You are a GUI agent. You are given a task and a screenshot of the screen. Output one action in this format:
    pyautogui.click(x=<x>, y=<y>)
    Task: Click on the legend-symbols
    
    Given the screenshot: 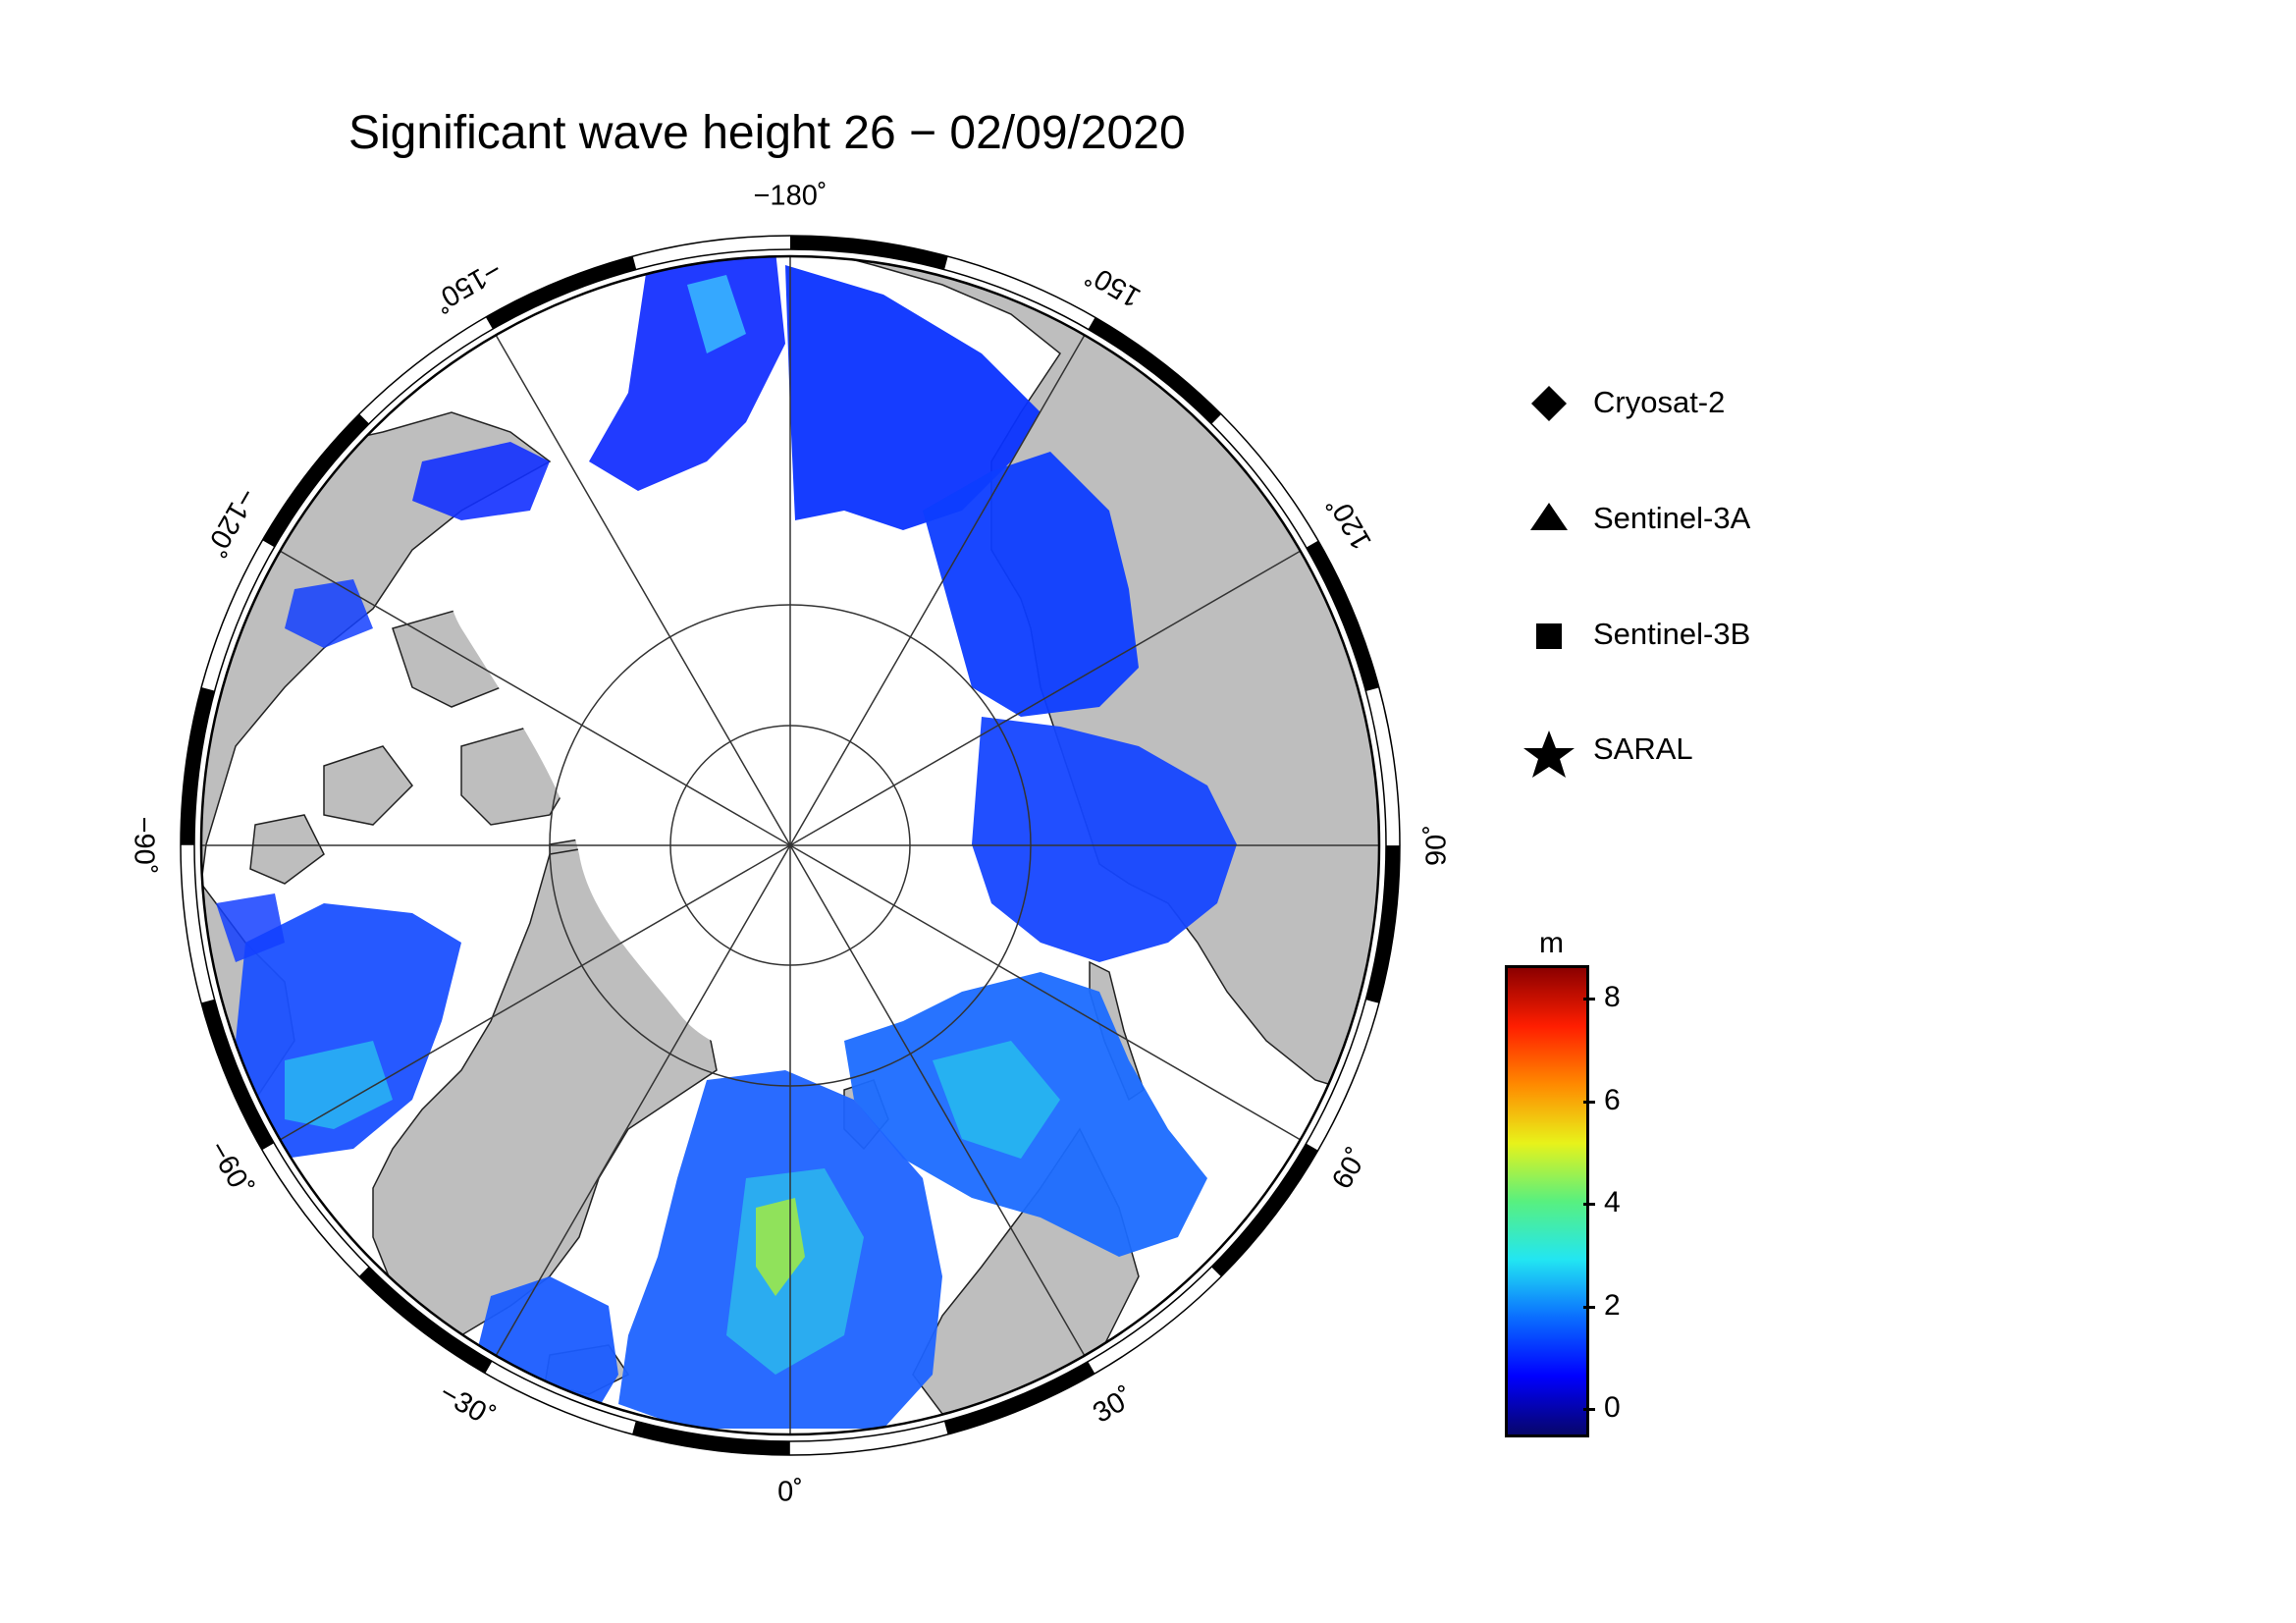 What is the action you would take?
    pyautogui.click(x=1549, y=582)
    